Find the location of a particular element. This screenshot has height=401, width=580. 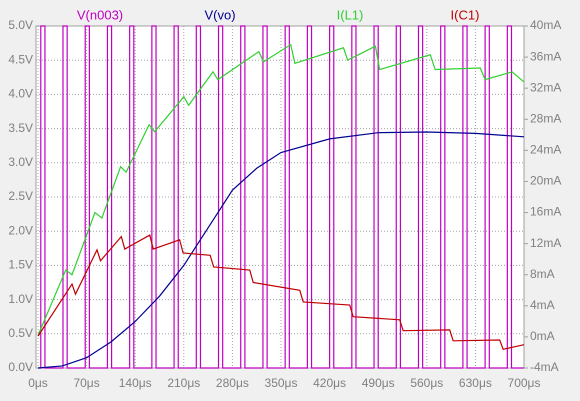

y2-tick-label: 28mA is located at coordinates (545, 118).